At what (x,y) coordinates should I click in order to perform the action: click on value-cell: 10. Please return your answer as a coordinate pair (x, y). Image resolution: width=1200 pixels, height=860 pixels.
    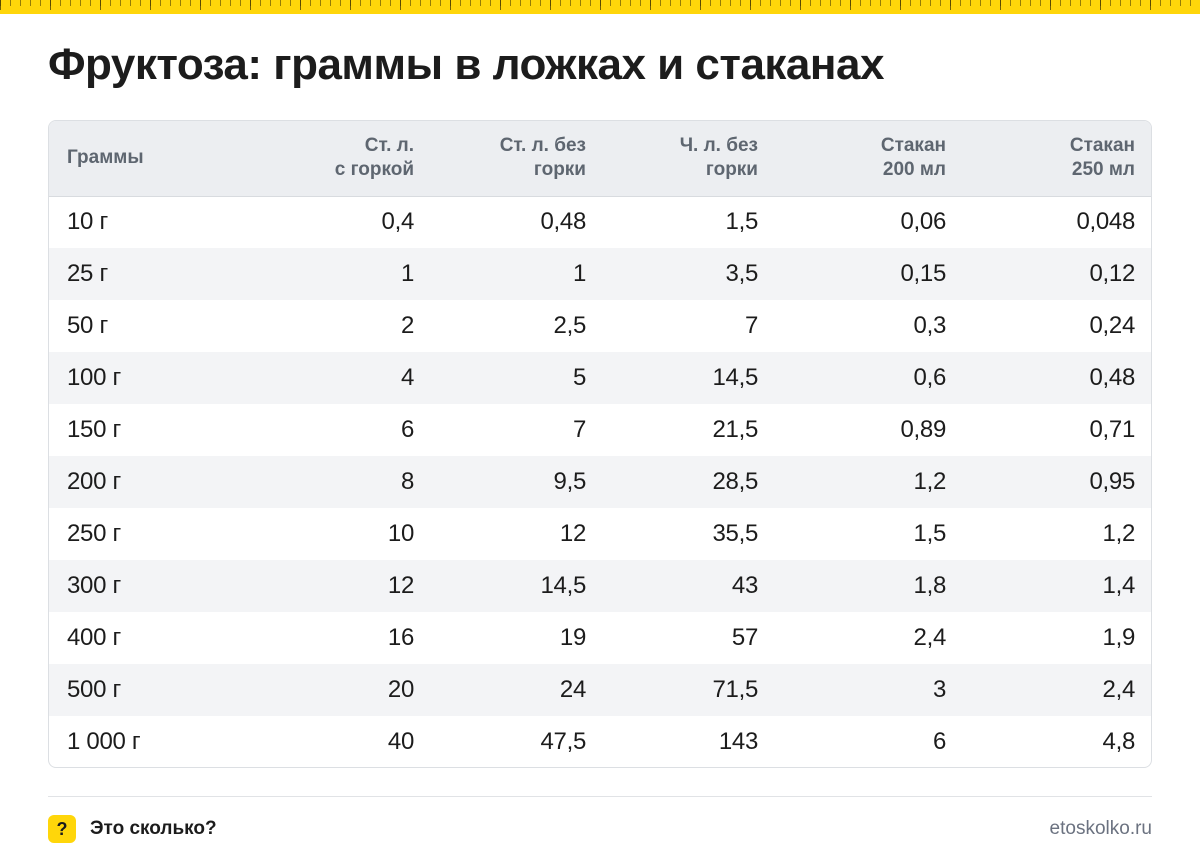
    Looking at the image, I should click on (400, 533).